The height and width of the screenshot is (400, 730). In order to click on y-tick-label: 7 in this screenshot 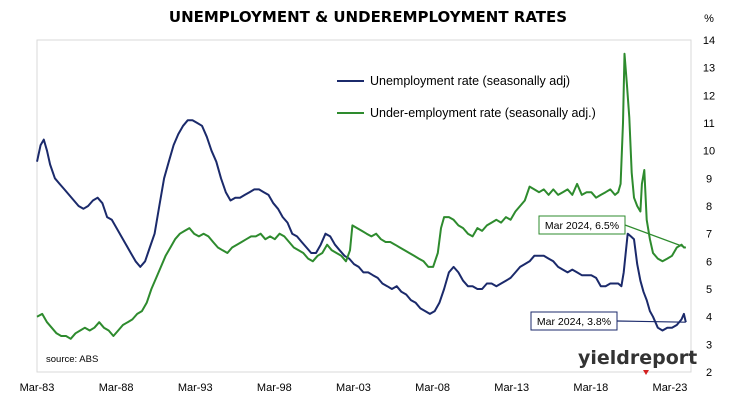, I will do `click(709, 235)`.